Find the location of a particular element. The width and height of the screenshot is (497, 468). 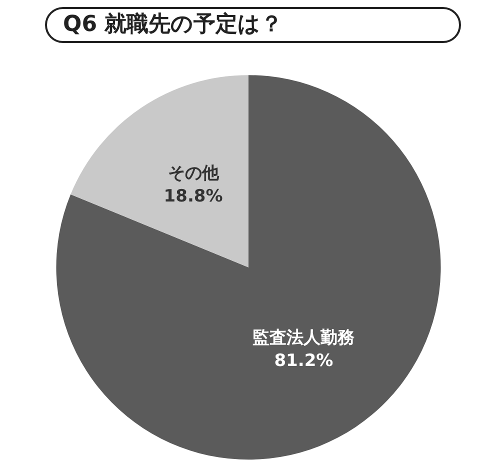

chart-title: Q6 就職先の予定は？ is located at coordinates (253, 25).